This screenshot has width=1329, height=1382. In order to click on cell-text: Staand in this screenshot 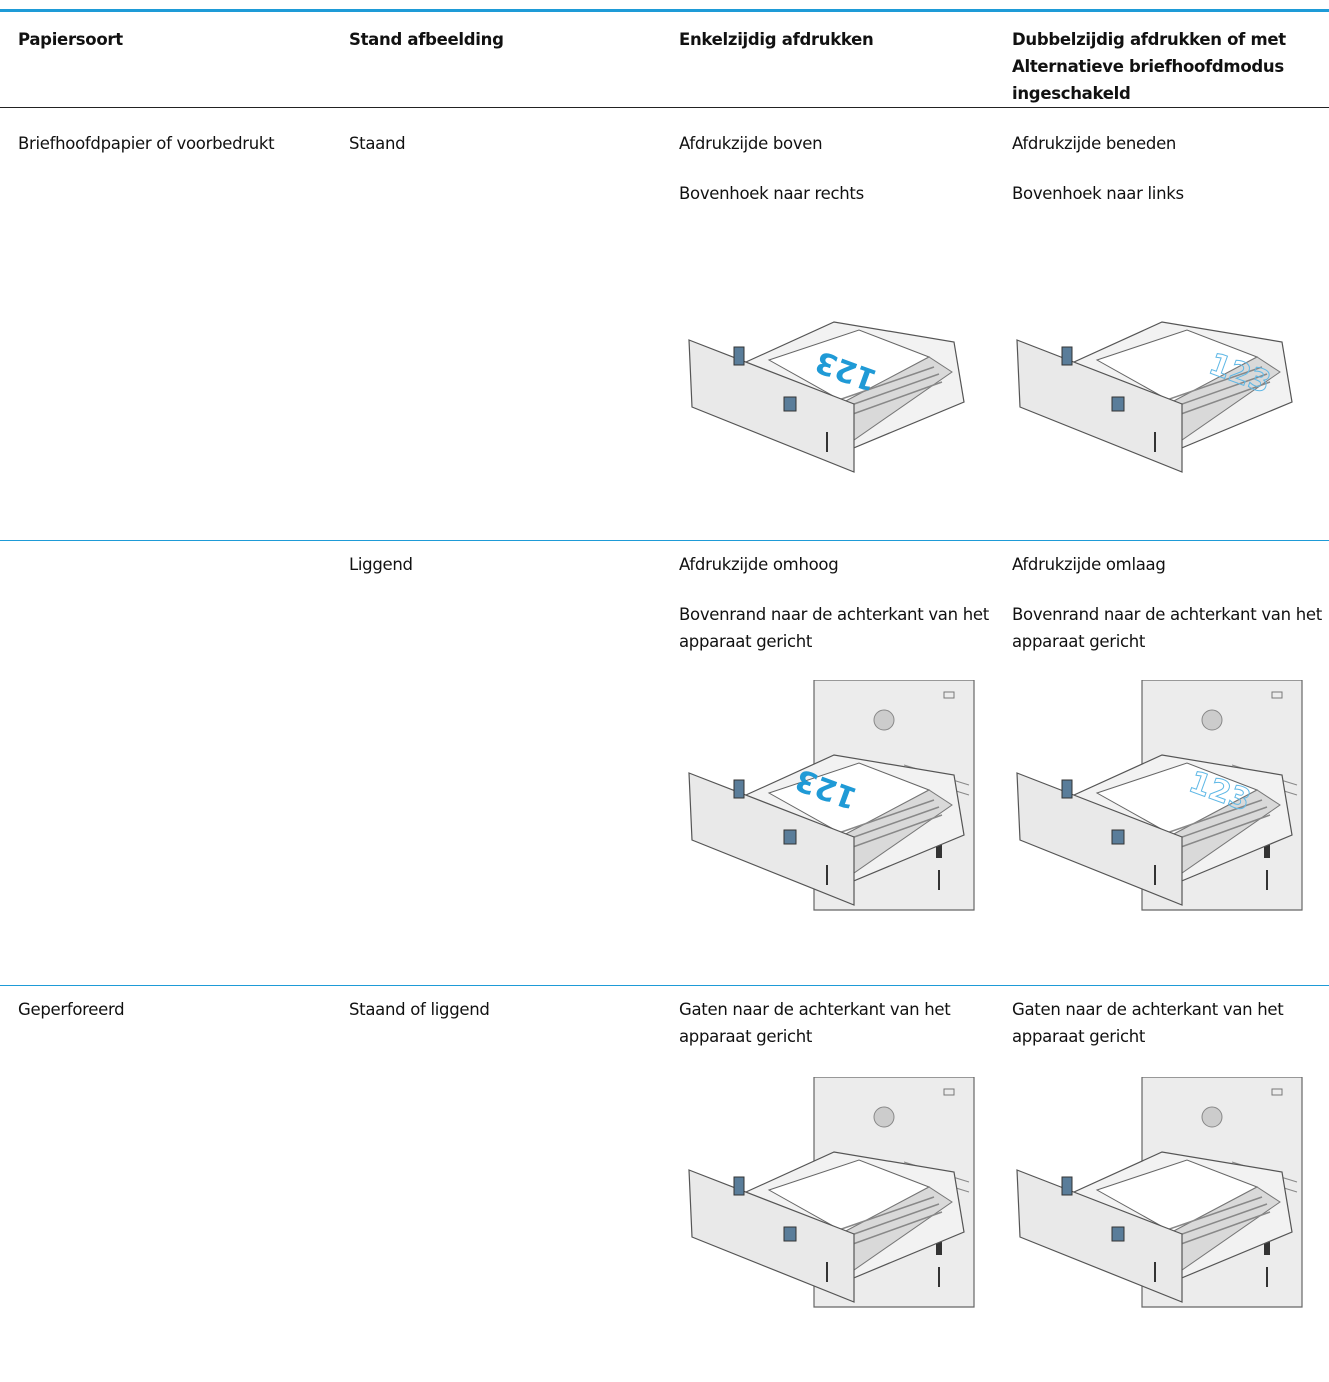, I will do `click(377, 143)`.